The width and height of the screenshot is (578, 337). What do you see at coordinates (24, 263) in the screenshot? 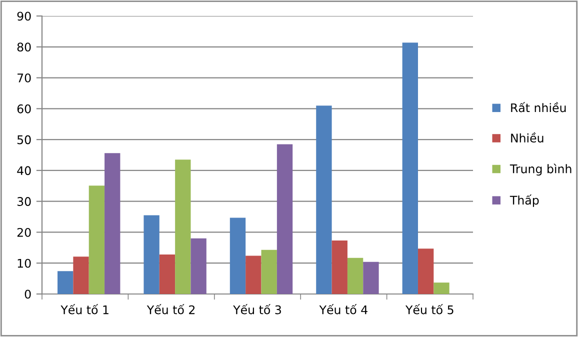
I see `y-tick-label: 10` at bounding box center [24, 263].